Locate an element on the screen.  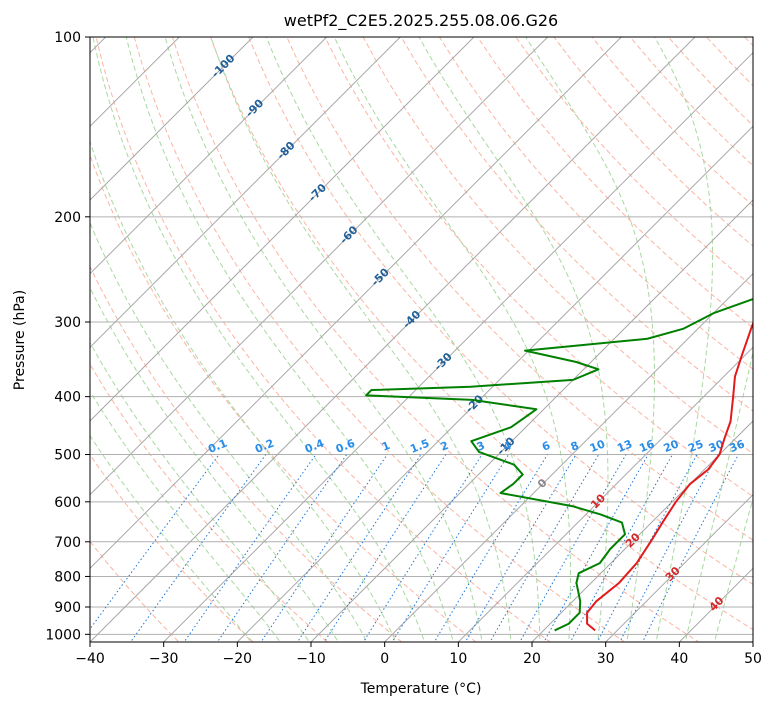
temperature-line is located at coordinates (669, 476).